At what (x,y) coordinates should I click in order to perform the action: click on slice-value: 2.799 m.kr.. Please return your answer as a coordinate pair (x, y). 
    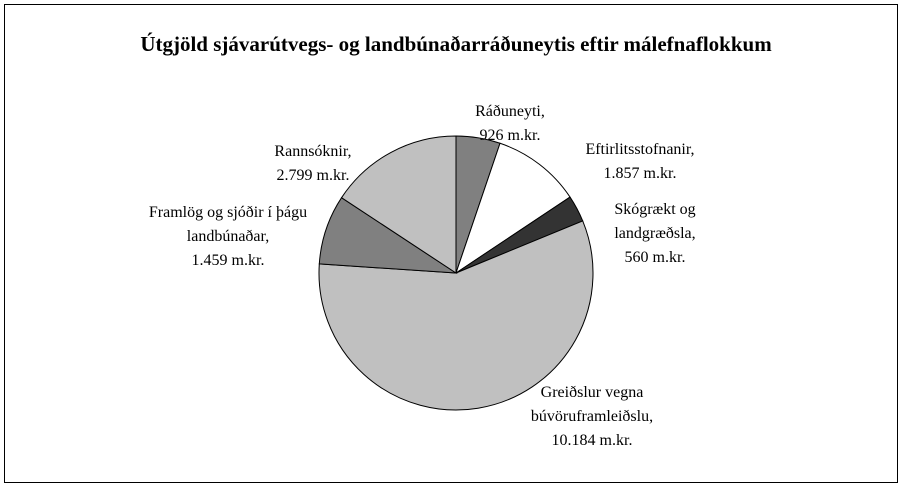
    Looking at the image, I should click on (313, 175).